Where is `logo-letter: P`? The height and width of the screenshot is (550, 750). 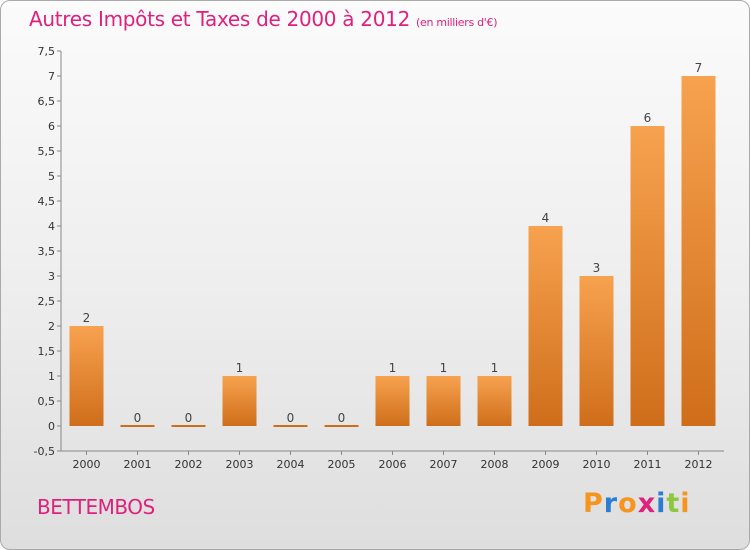
logo-letter: P is located at coordinates (593, 503).